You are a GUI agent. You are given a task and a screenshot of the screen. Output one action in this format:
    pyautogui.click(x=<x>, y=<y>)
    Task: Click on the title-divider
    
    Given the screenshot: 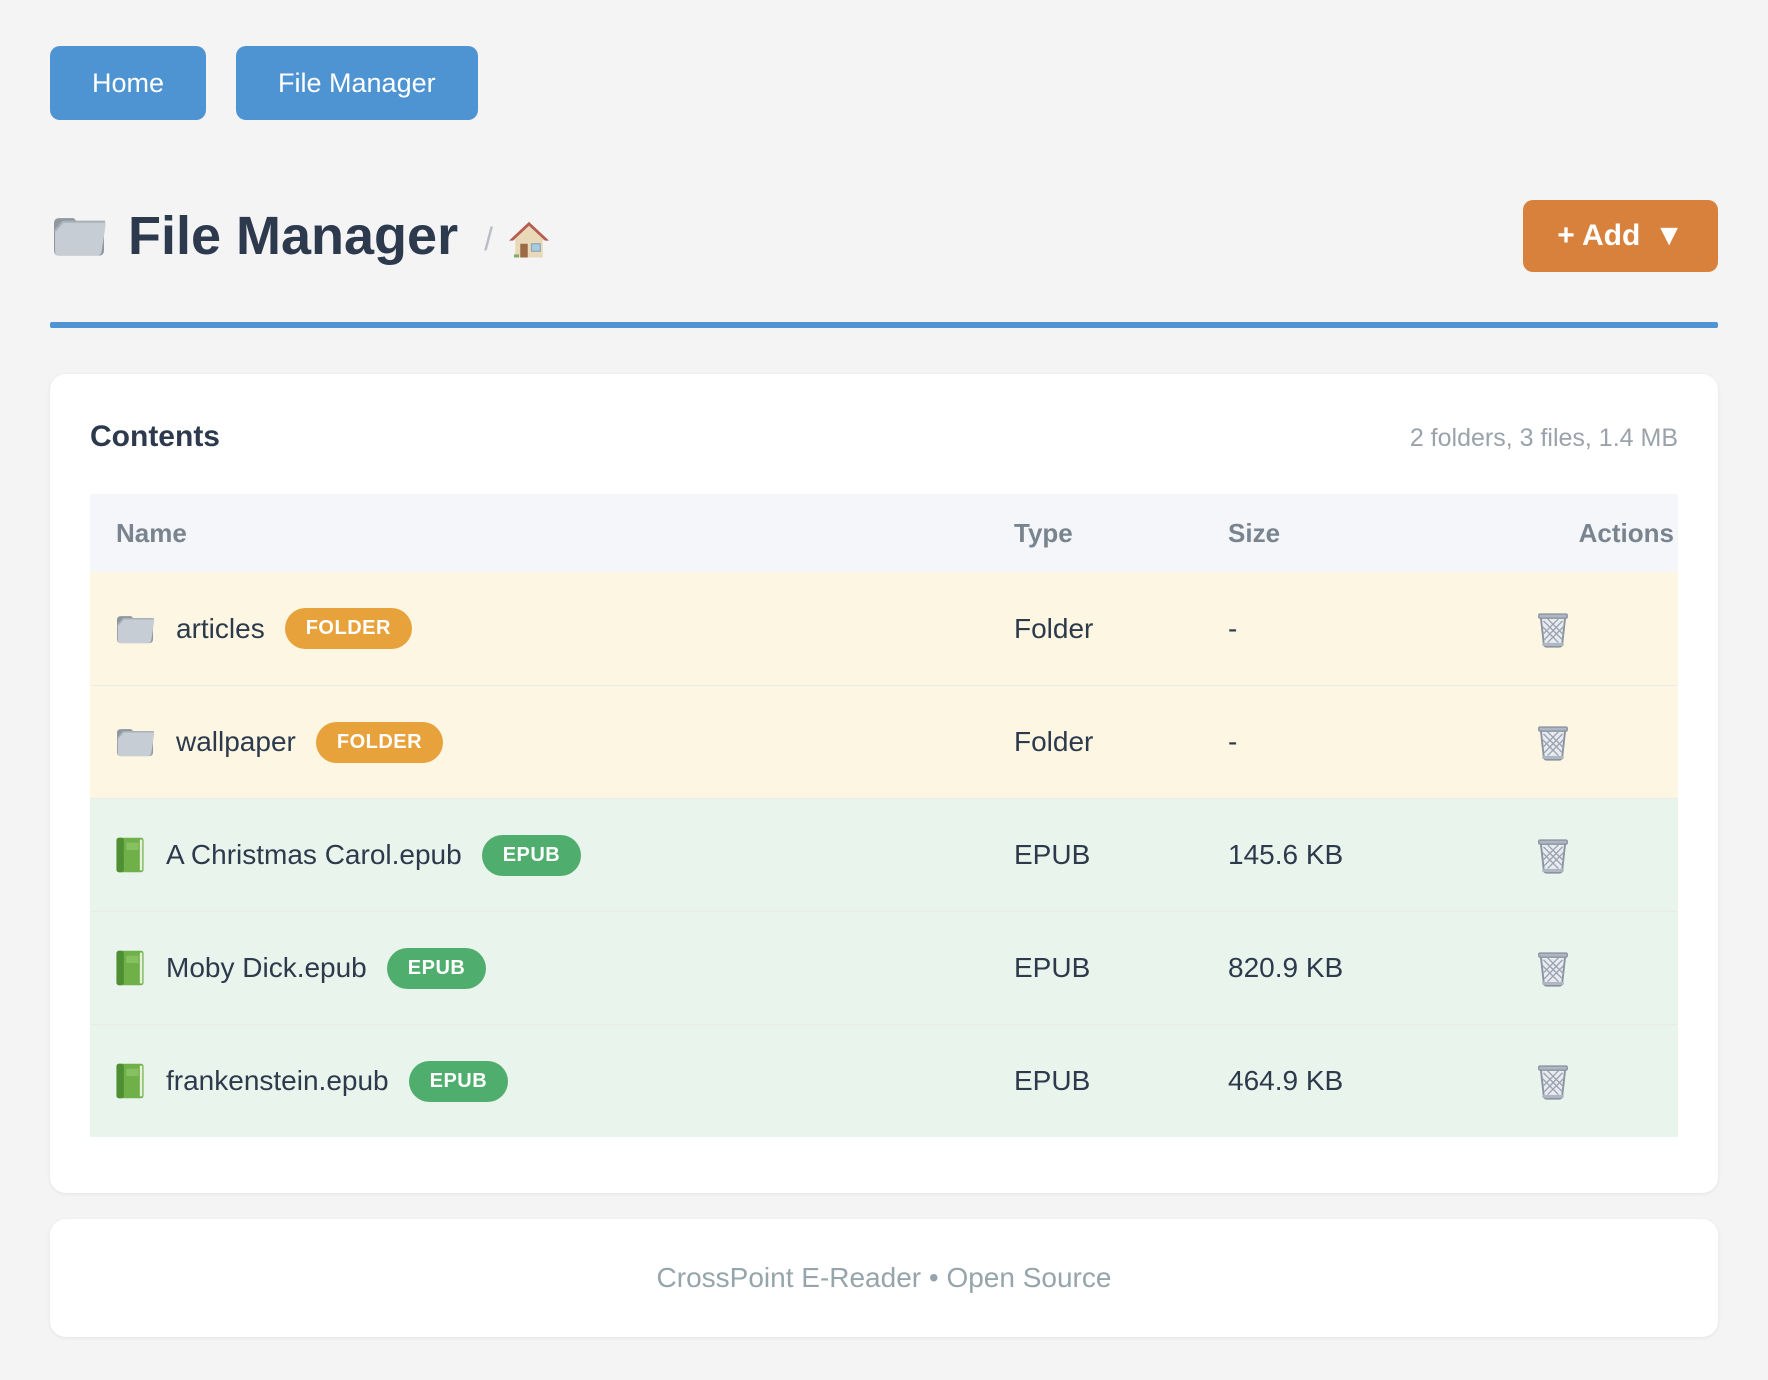 What is the action you would take?
    pyautogui.click(x=884, y=325)
    